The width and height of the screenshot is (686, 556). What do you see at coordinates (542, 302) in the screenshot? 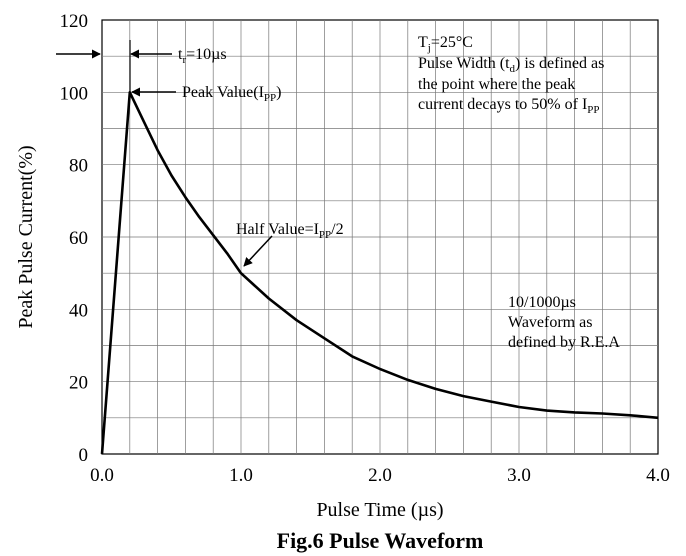
I see `waveform-note-line1: 10/1000µs` at bounding box center [542, 302].